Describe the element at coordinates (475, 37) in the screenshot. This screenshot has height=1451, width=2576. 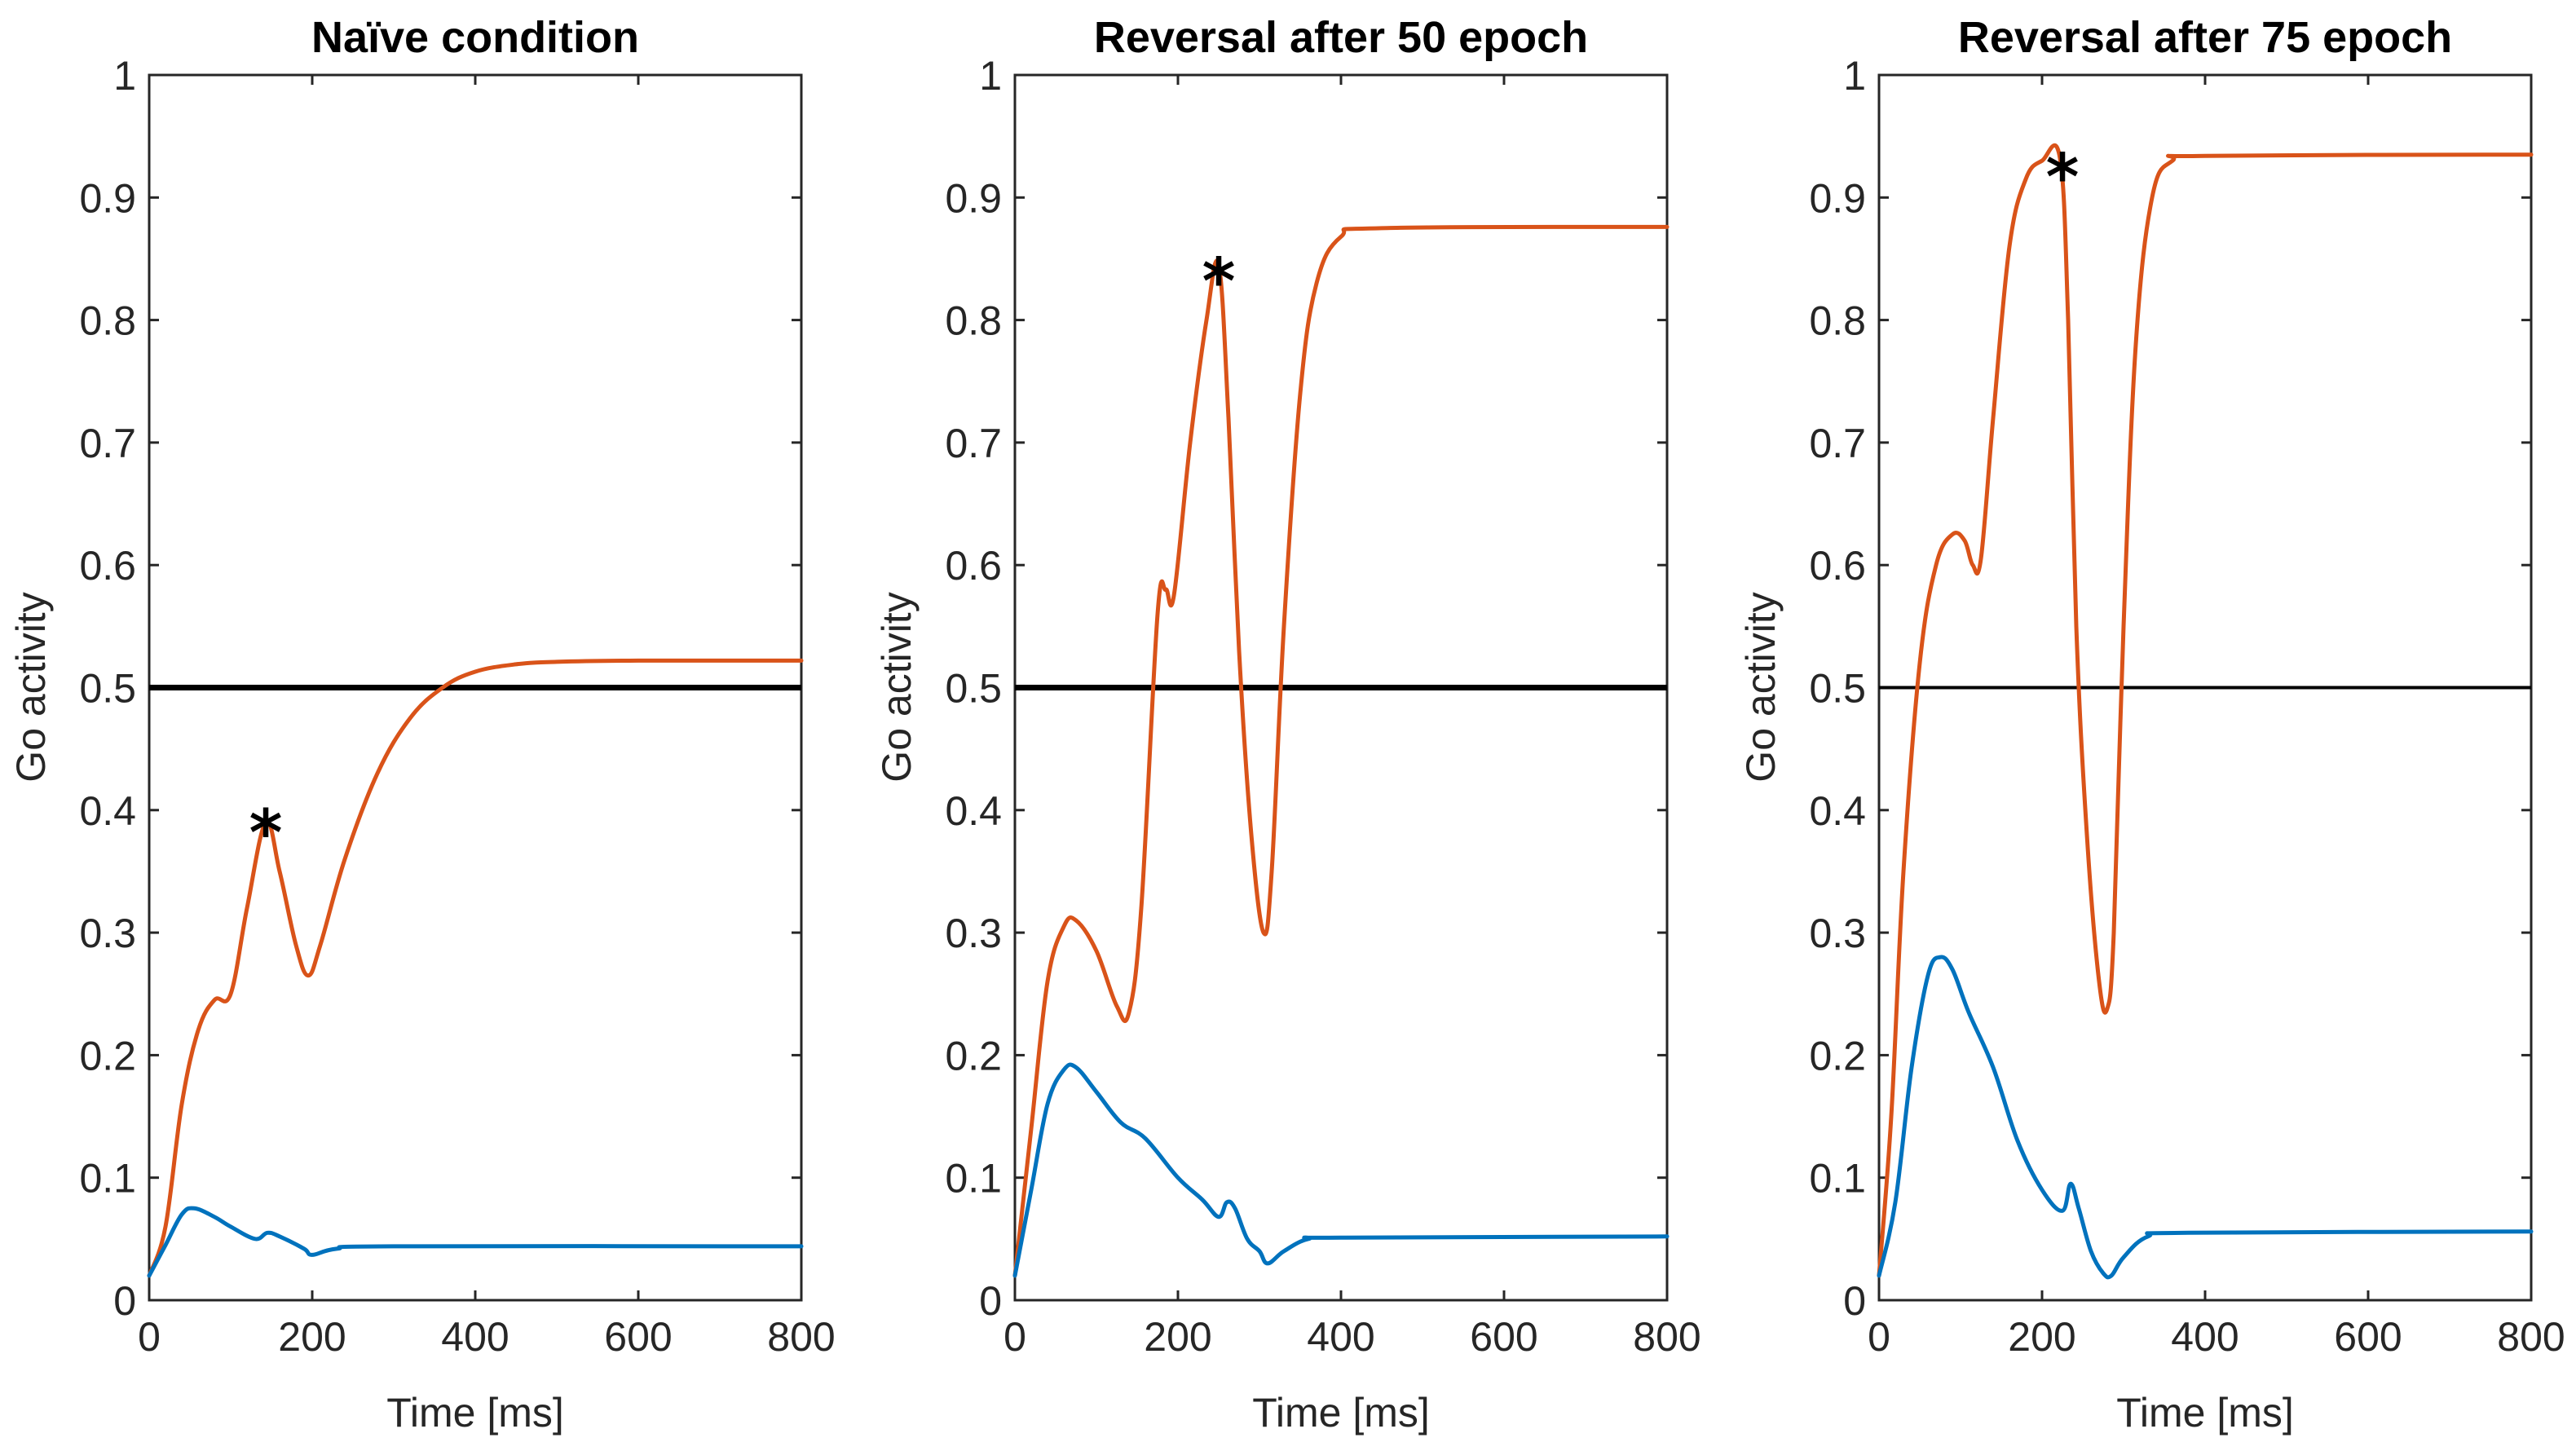
I see `chart-title: Naïve condition` at that location.